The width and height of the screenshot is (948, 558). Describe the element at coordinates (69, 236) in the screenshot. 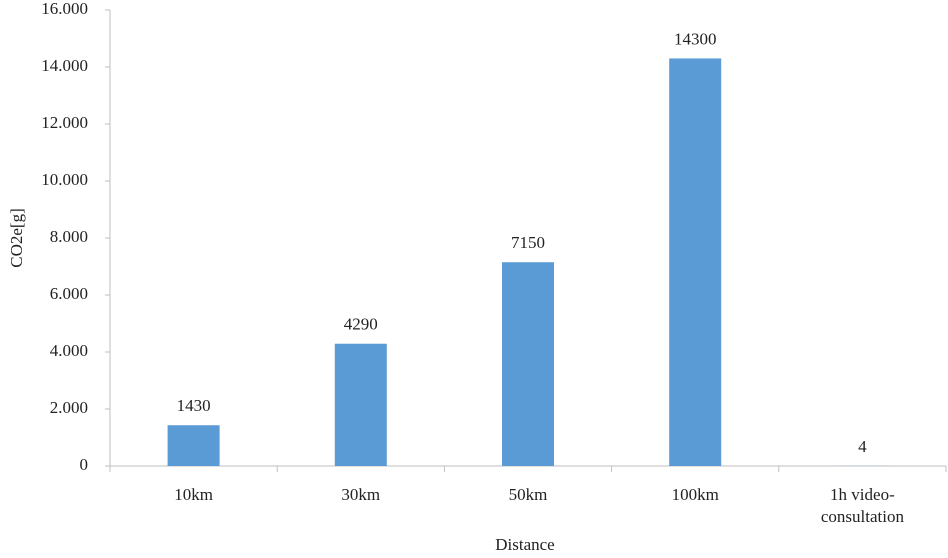

I see `y-tick-label: 8.000` at that location.